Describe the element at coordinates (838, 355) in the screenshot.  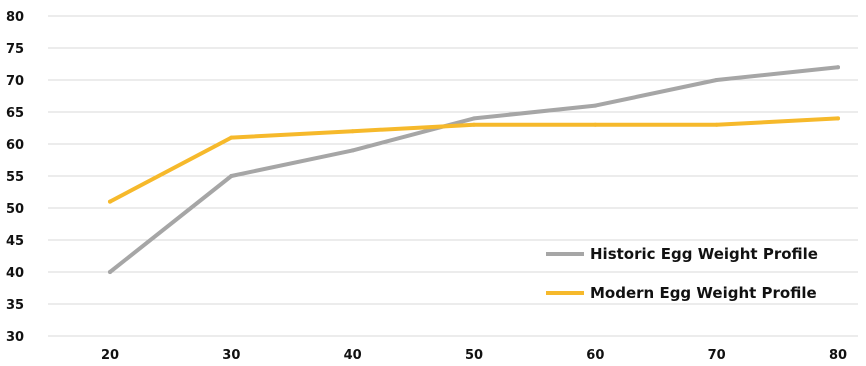
I see `x-tick-label: 80` at that location.